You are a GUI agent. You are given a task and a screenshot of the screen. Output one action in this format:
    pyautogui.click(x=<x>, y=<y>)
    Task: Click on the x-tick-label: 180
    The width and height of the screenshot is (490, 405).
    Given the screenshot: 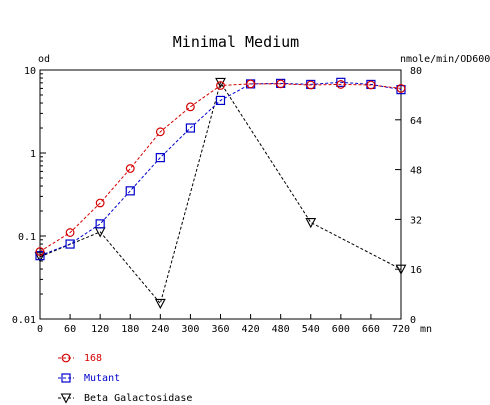 What is the action you would take?
    pyautogui.click(x=130, y=329)
    